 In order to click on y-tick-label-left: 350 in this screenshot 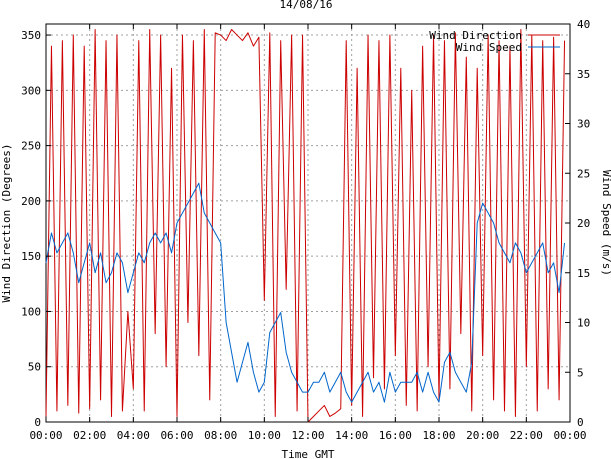, I will do `click(31, 35)`.